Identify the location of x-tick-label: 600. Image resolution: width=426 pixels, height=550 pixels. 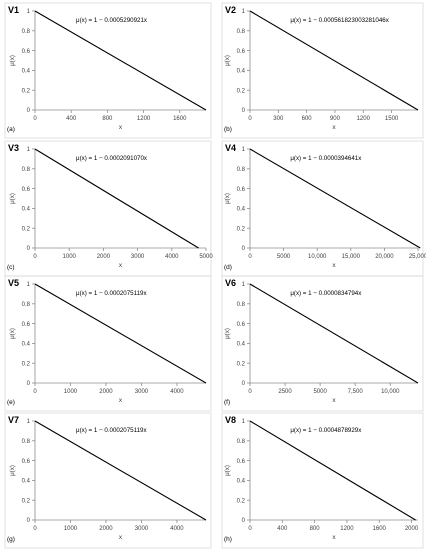
(307, 119).